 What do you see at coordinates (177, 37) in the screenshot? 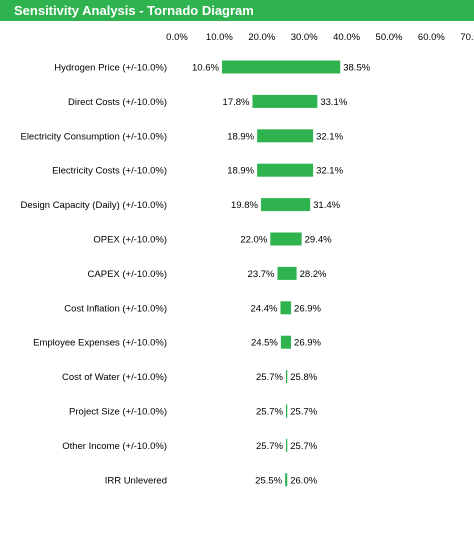
I see `x-tick-label: 0.0%` at bounding box center [177, 37].